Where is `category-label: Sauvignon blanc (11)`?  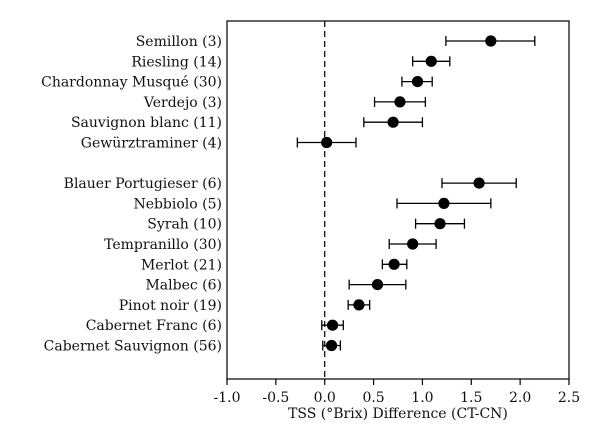 category-label: Sauvignon blanc (11) is located at coordinates (146, 123).